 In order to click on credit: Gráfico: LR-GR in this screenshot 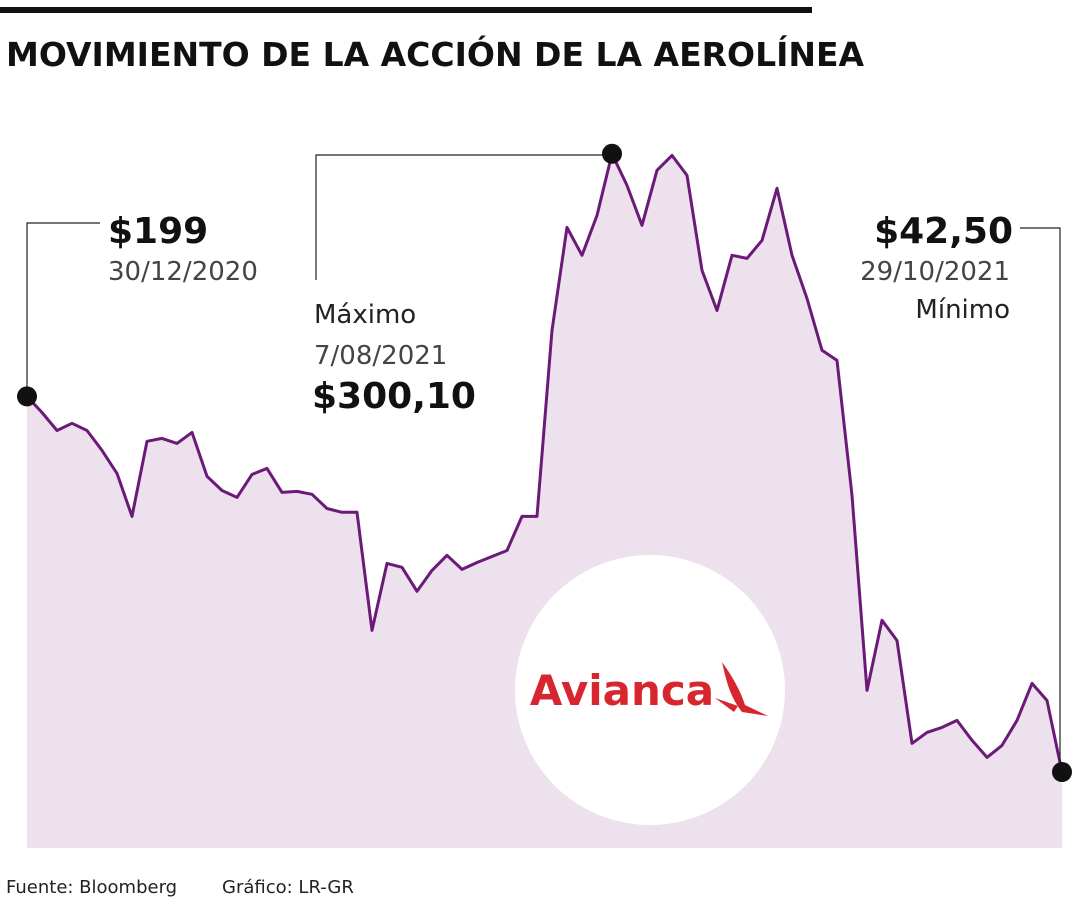, I will do `click(288, 887)`.